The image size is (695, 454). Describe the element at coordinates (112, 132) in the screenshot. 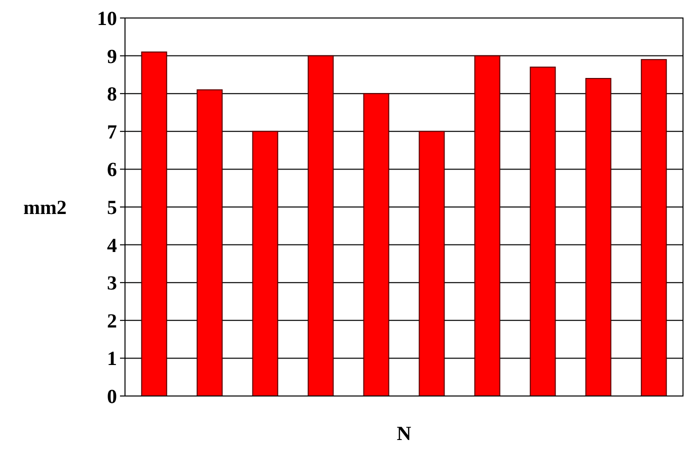

I see `y-tick-label: 7` at that location.